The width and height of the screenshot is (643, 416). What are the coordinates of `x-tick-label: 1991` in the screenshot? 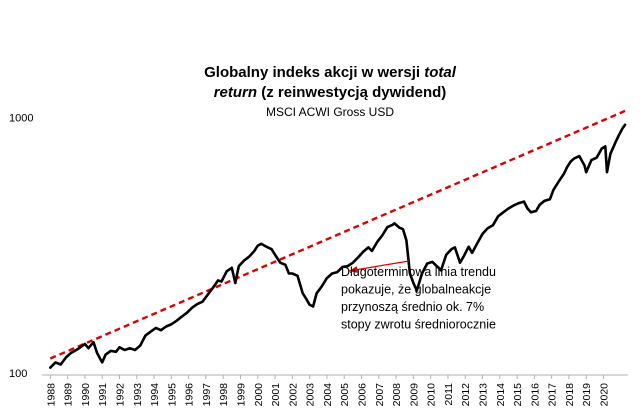 It's located at (103, 395).